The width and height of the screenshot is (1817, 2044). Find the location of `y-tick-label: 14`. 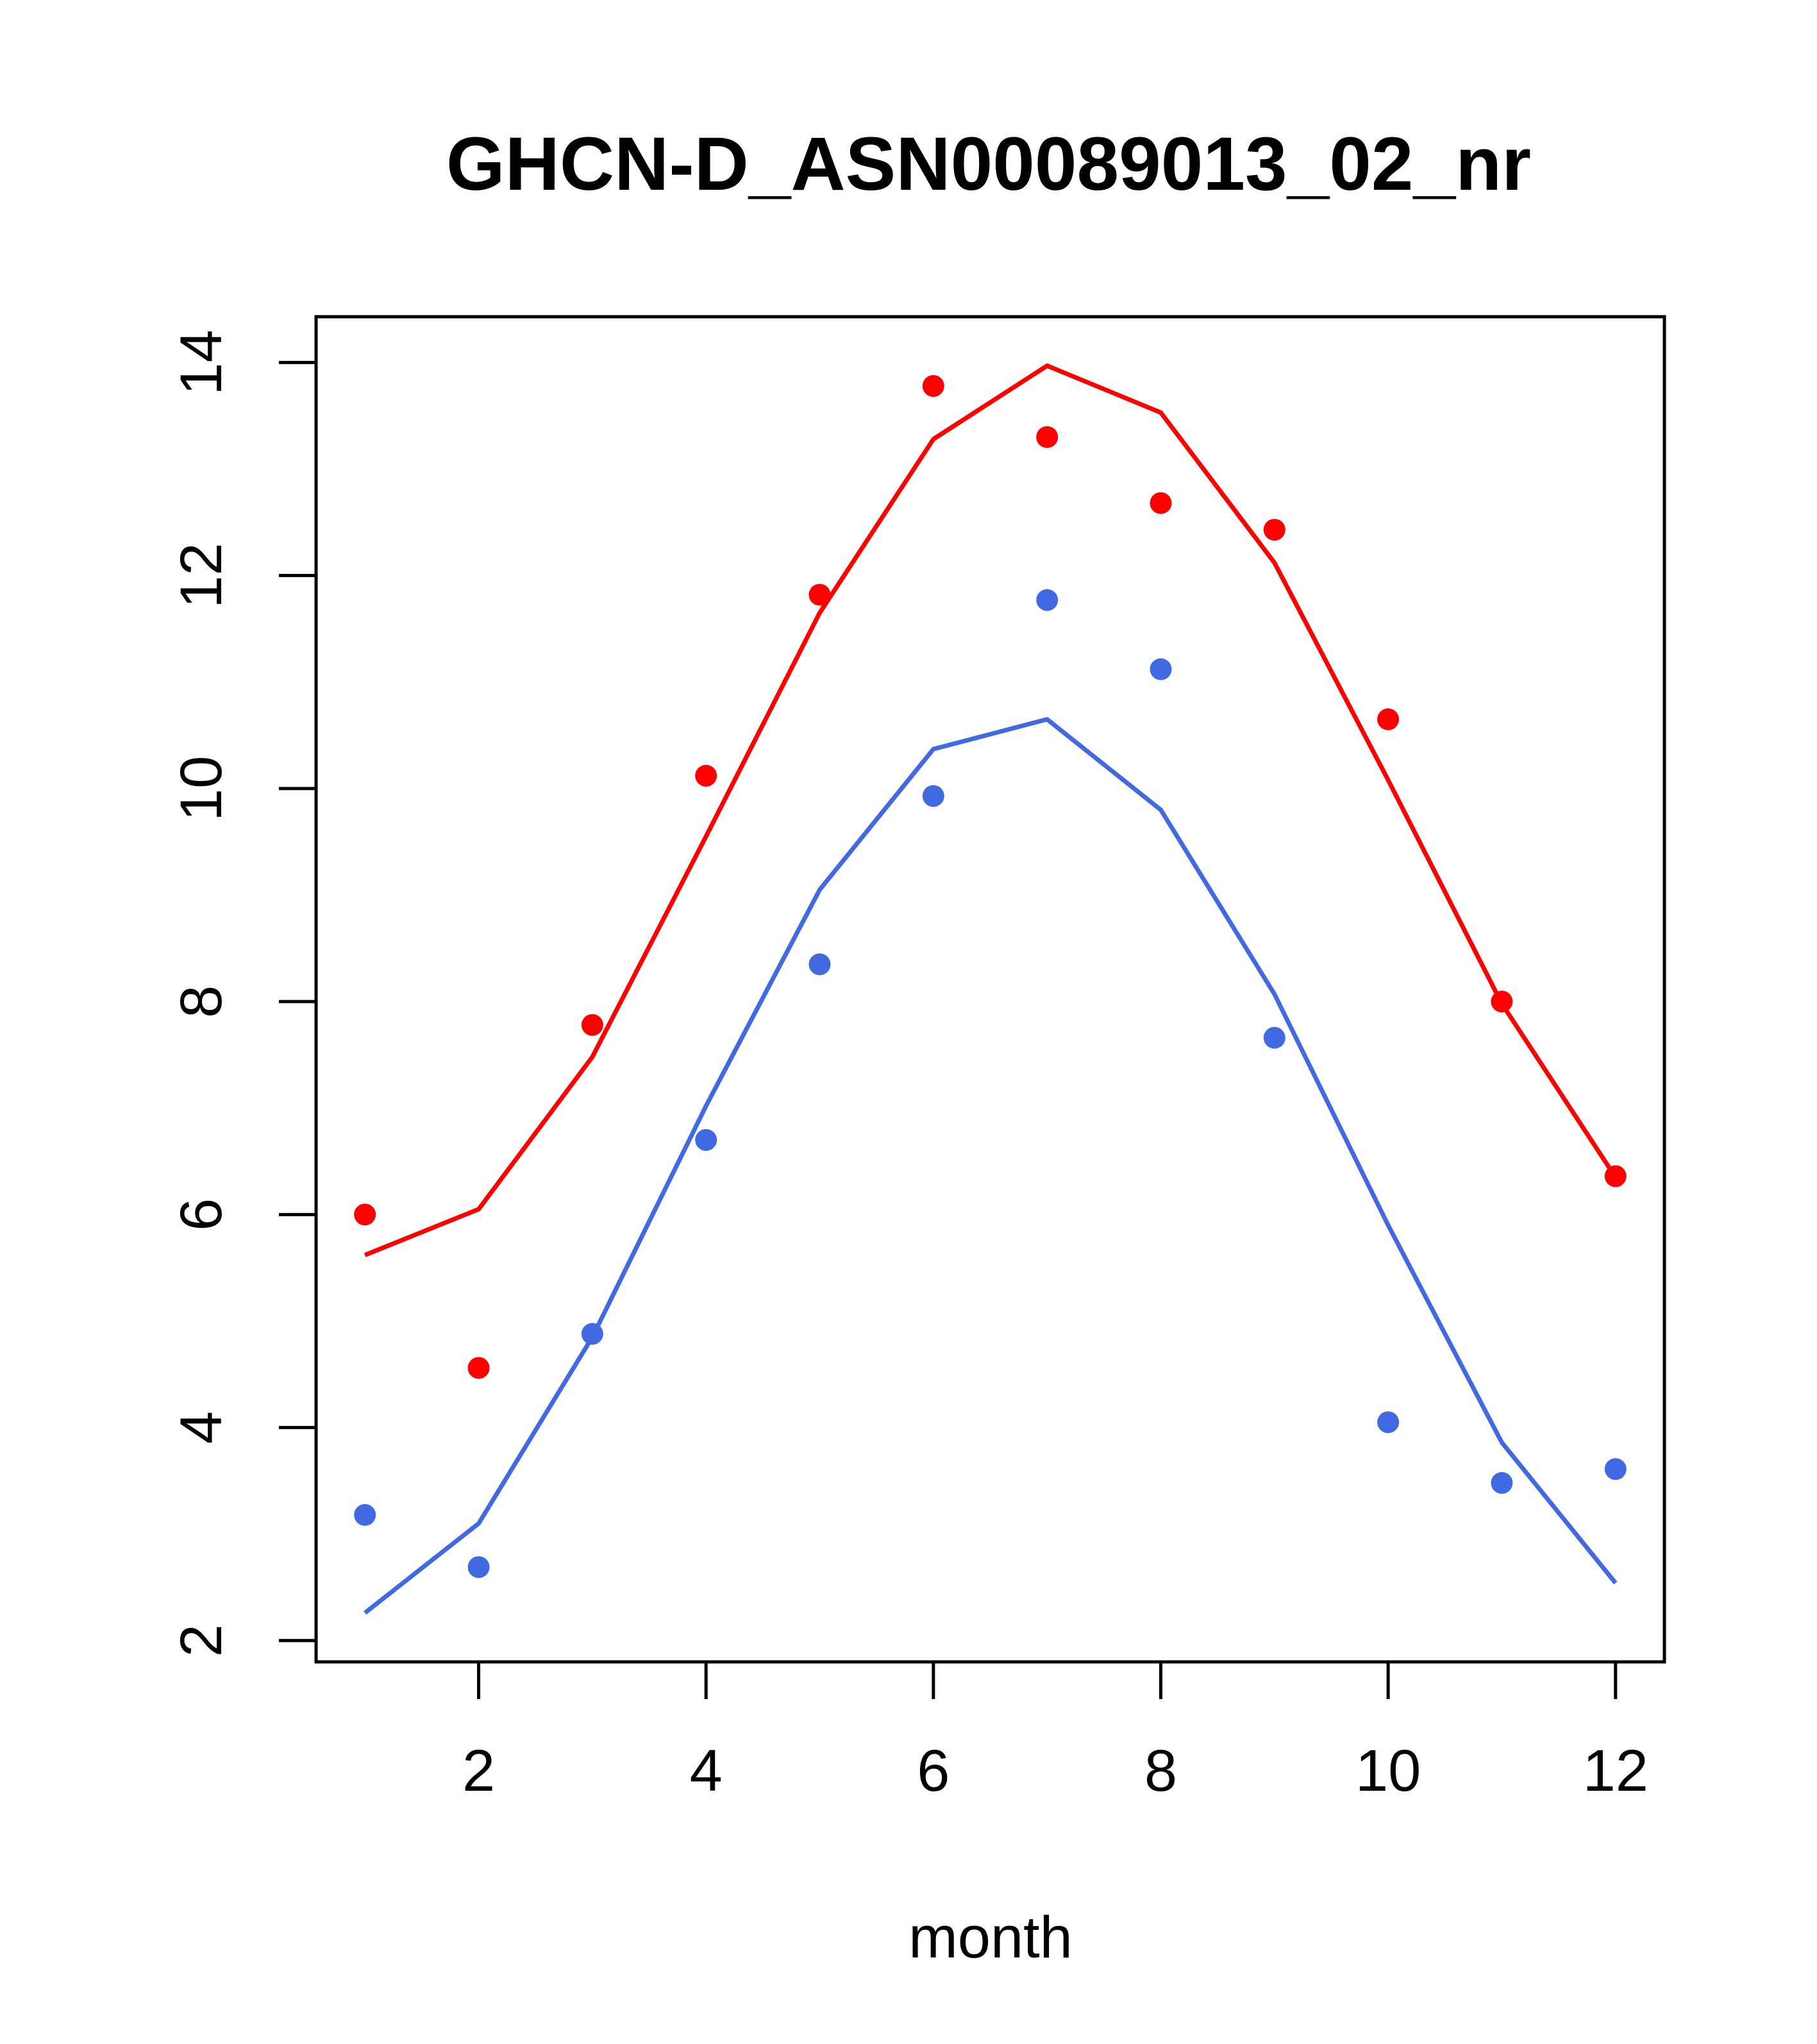

y-tick-label: 14 is located at coordinates (201, 363).